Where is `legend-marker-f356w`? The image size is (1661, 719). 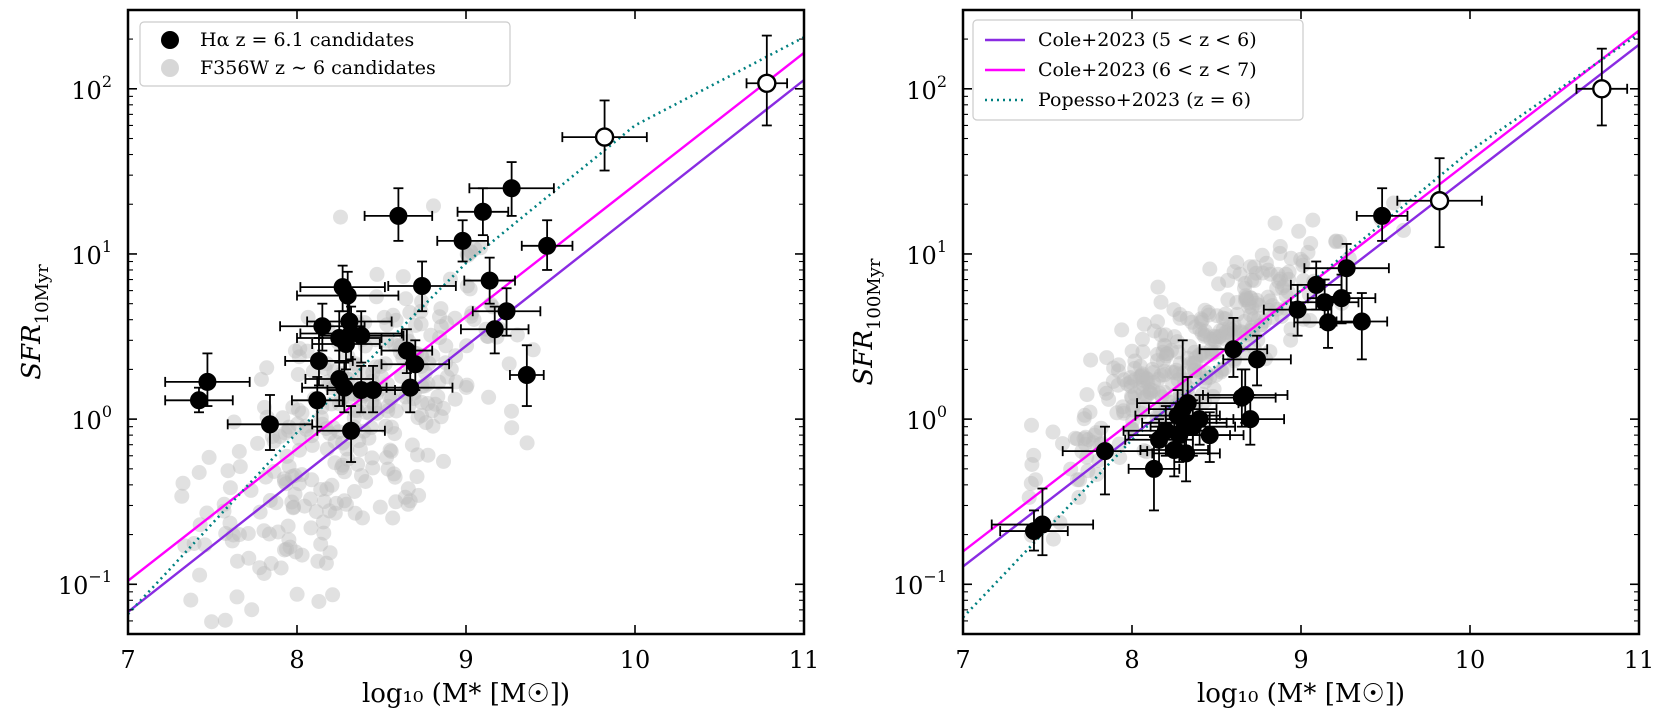
legend-marker-f356w is located at coordinates (170, 68).